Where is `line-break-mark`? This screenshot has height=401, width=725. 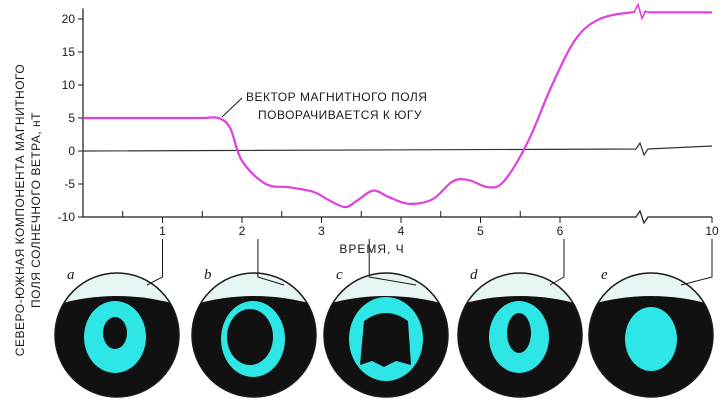 line-break-mark is located at coordinates (640, 11).